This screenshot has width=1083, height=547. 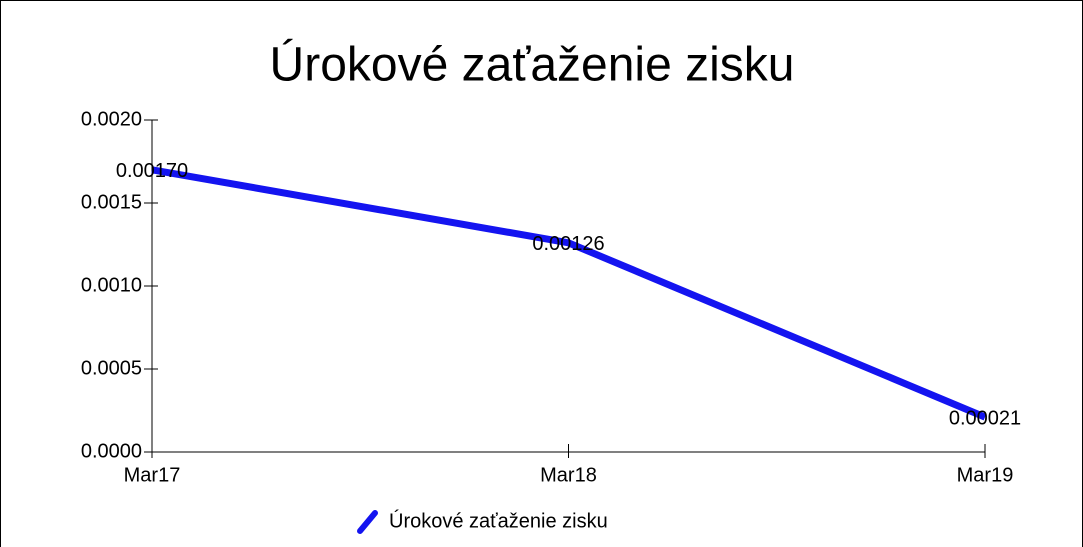 I want to click on data-label: 0.00126, so click(x=568, y=244).